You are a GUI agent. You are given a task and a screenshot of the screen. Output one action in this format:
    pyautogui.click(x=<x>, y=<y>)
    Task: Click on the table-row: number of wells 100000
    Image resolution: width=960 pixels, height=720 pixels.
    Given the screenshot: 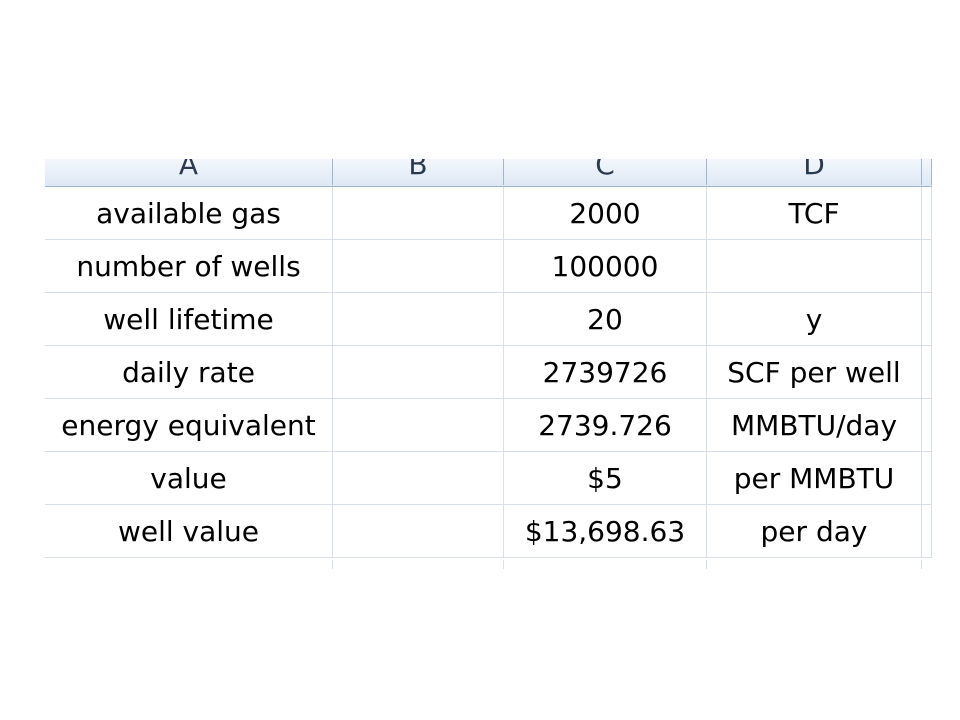 What is the action you would take?
    pyautogui.click(x=488, y=266)
    